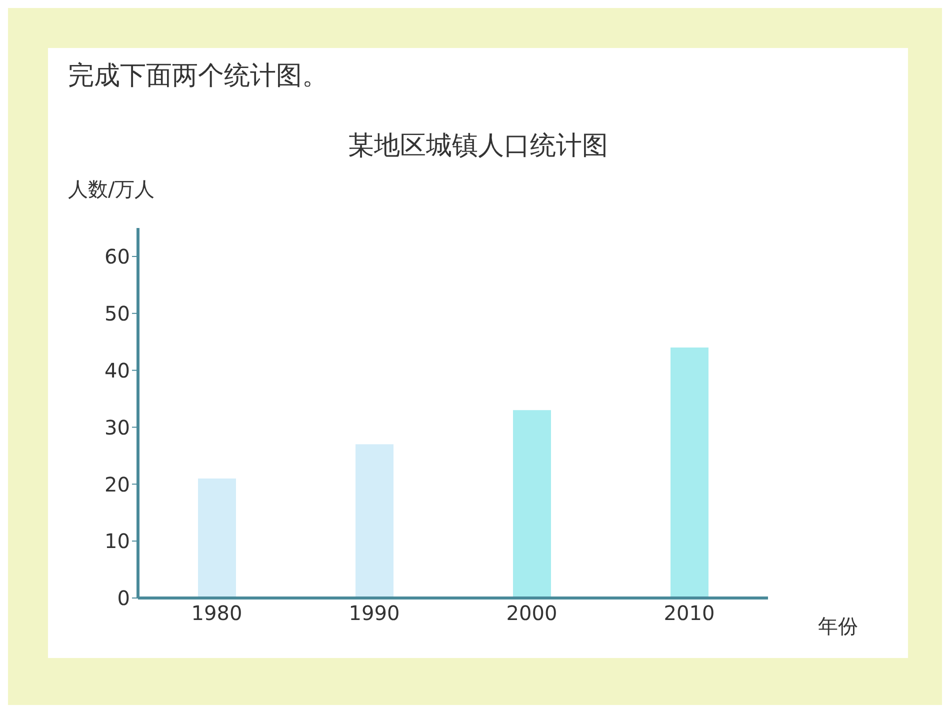 The height and width of the screenshot is (713, 950). Describe the element at coordinates (689, 613) in the screenshot. I see `x-tick-label: 2010` at that location.